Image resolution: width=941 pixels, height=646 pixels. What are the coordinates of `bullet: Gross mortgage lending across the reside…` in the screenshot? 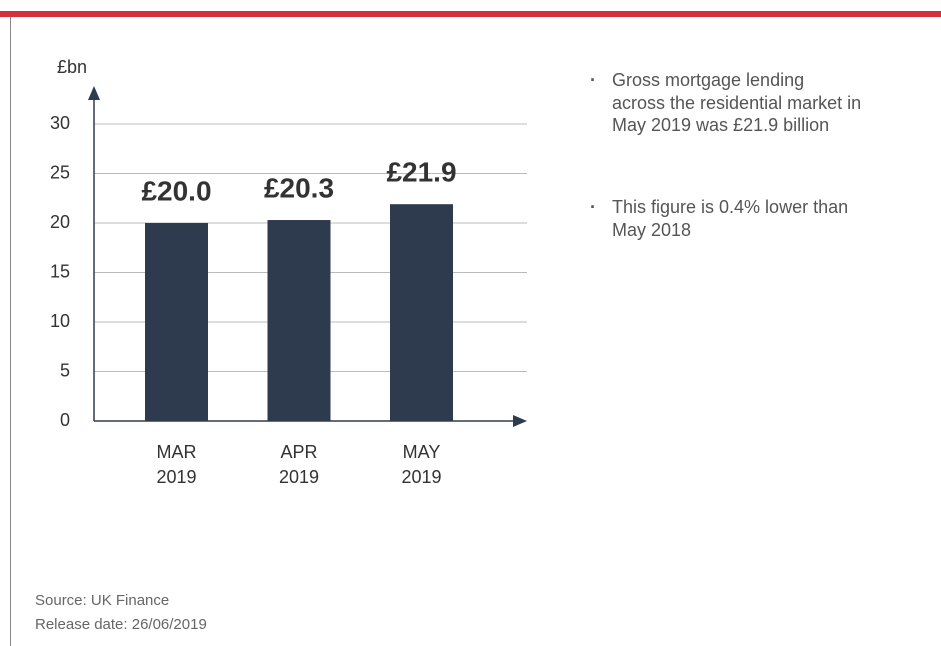 It's located at (726, 103).